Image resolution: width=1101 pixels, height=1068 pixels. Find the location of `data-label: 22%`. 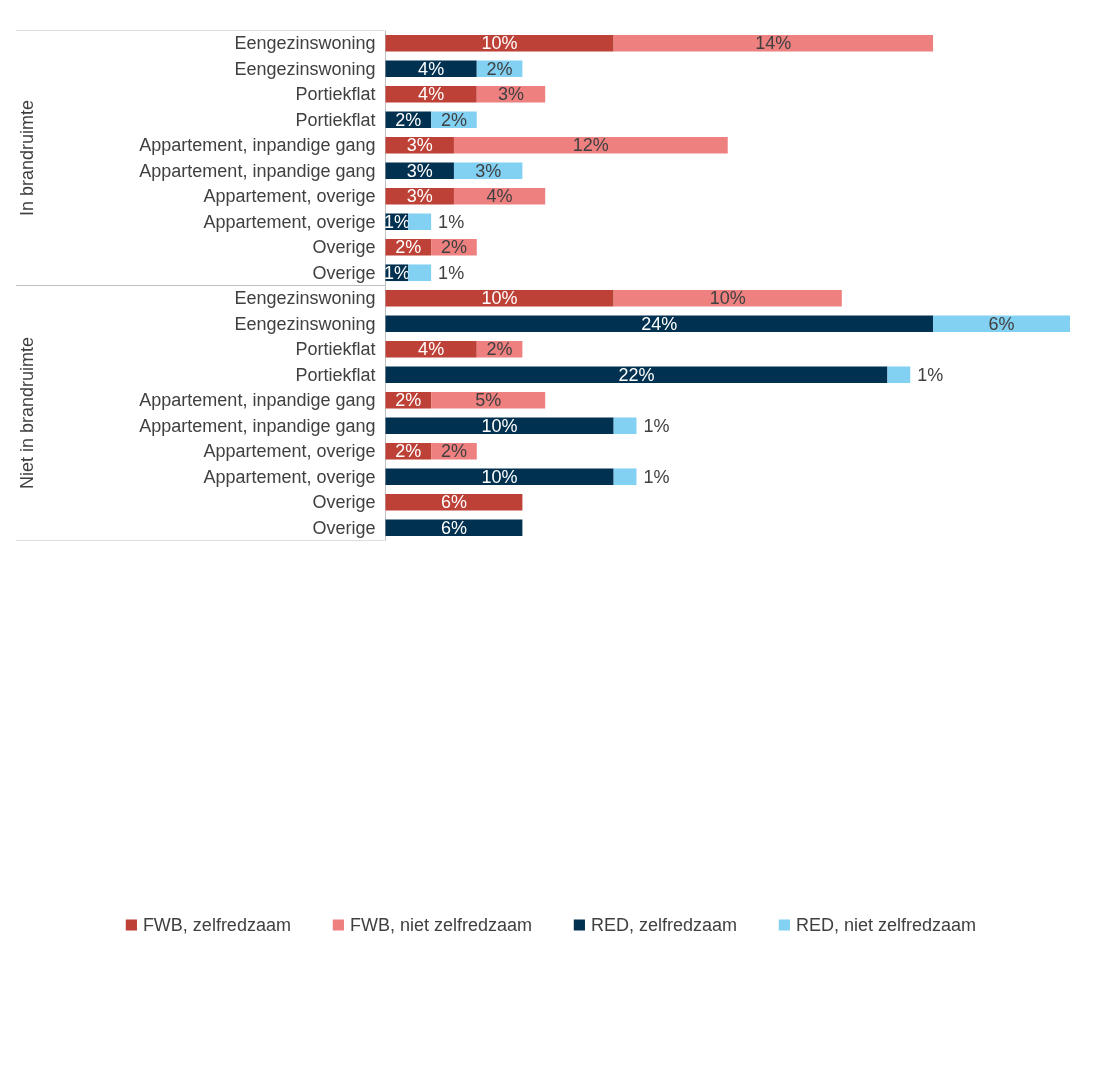

data-label: 22% is located at coordinates (636, 374).